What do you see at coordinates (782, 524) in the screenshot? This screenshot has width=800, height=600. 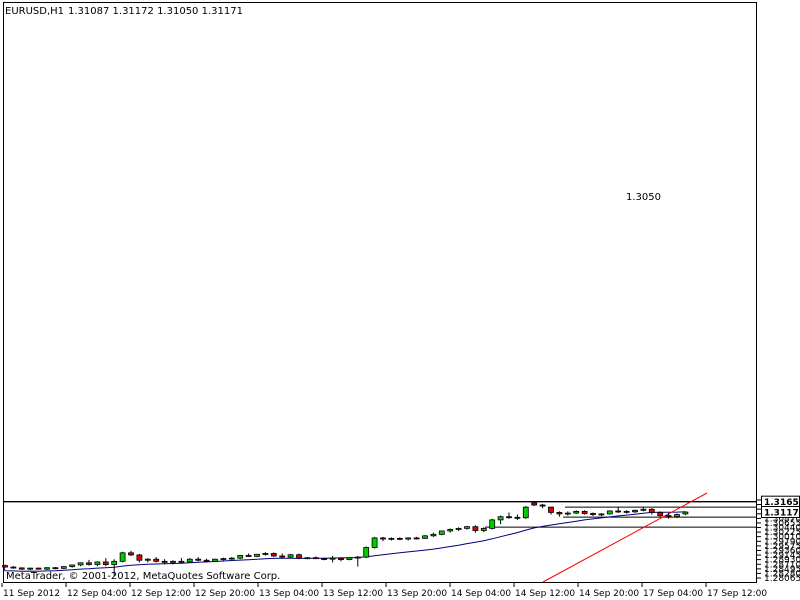 I see `y-tick-label: 1.30655` at bounding box center [782, 524].